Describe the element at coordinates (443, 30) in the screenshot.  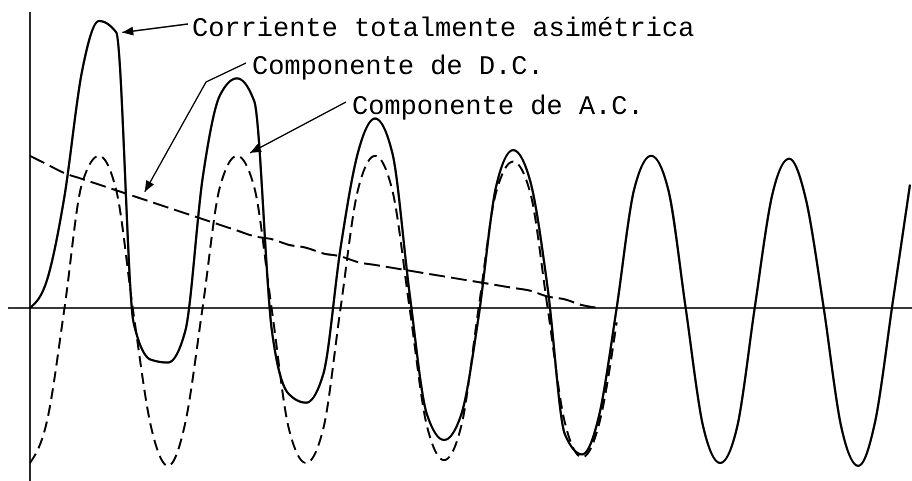
I see `legend-label: Corriente totalmente asimétrica` at that location.